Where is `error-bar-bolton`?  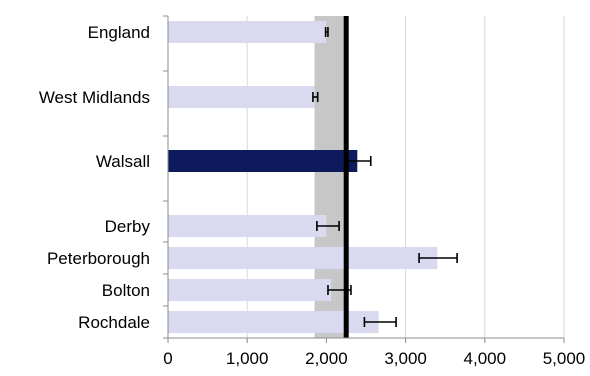
error-bar-bolton is located at coordinates (339, 290).